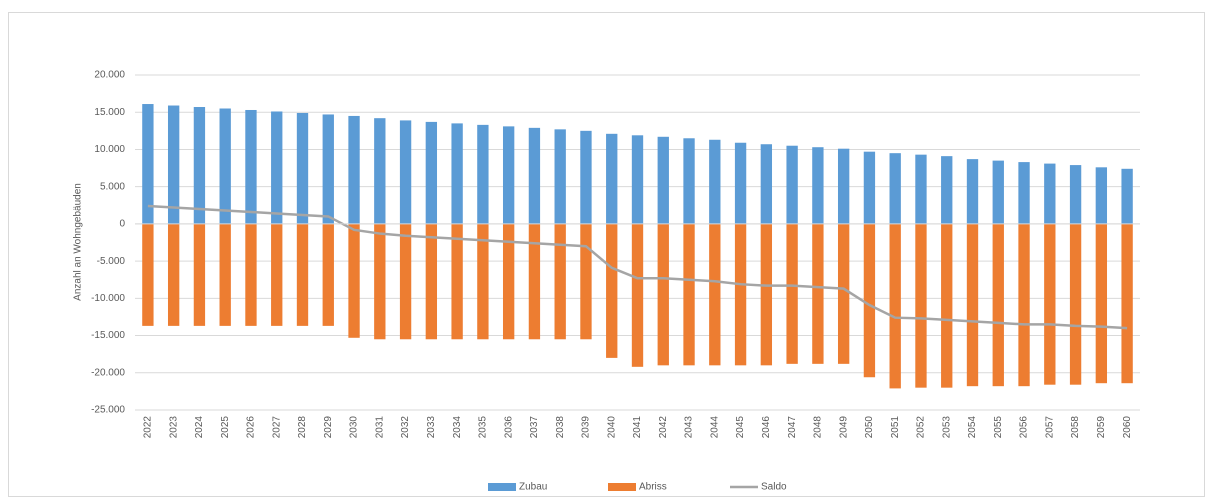 Image resolution: width=1212 pixels, height=502 pixels. What do you see at coordinates (774, 487) in the screenshot?
I see `legend-label: Saldo` at bounding box center [774, 487].